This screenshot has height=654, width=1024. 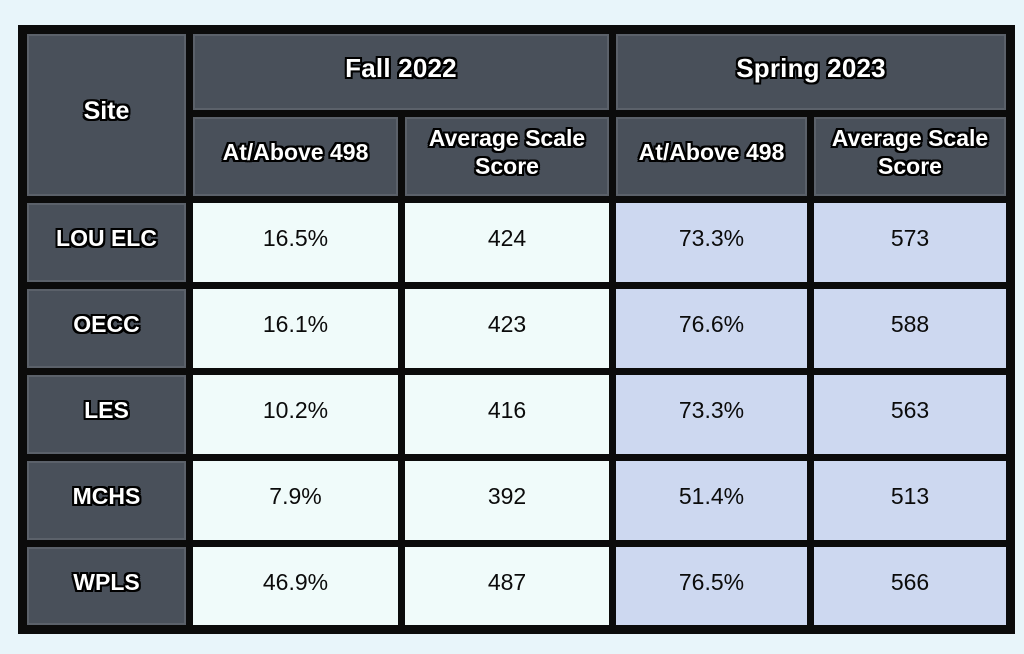 I want to click on table-row-mchs: MCHS 7.9% 392 51.4% 513, so click(x=516, y=500).